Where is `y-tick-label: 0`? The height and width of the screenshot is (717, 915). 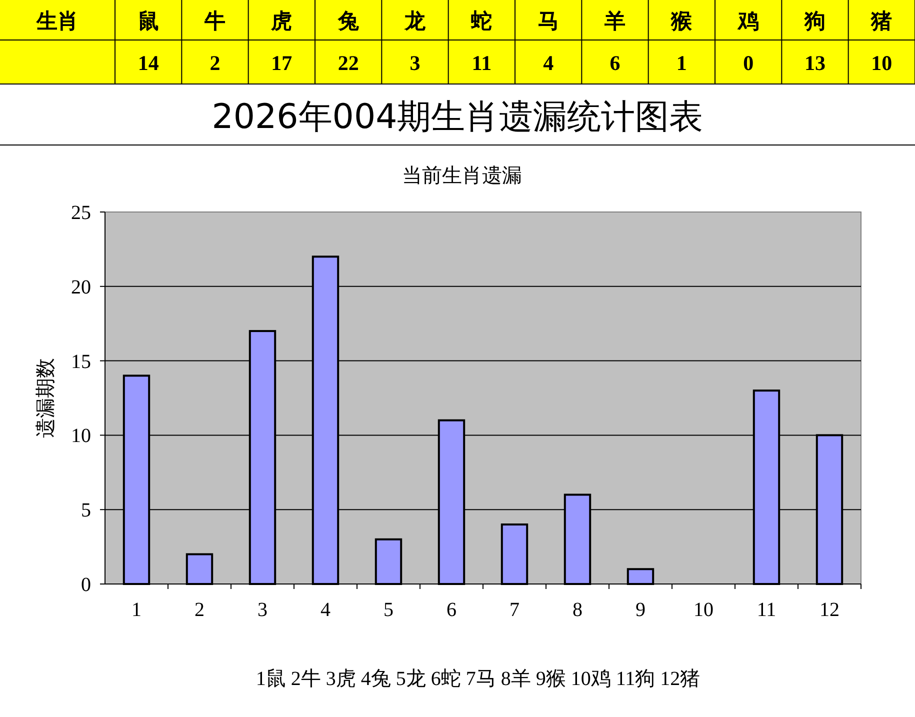
y-tick-label: 0 is located at coordinates (86, 585).